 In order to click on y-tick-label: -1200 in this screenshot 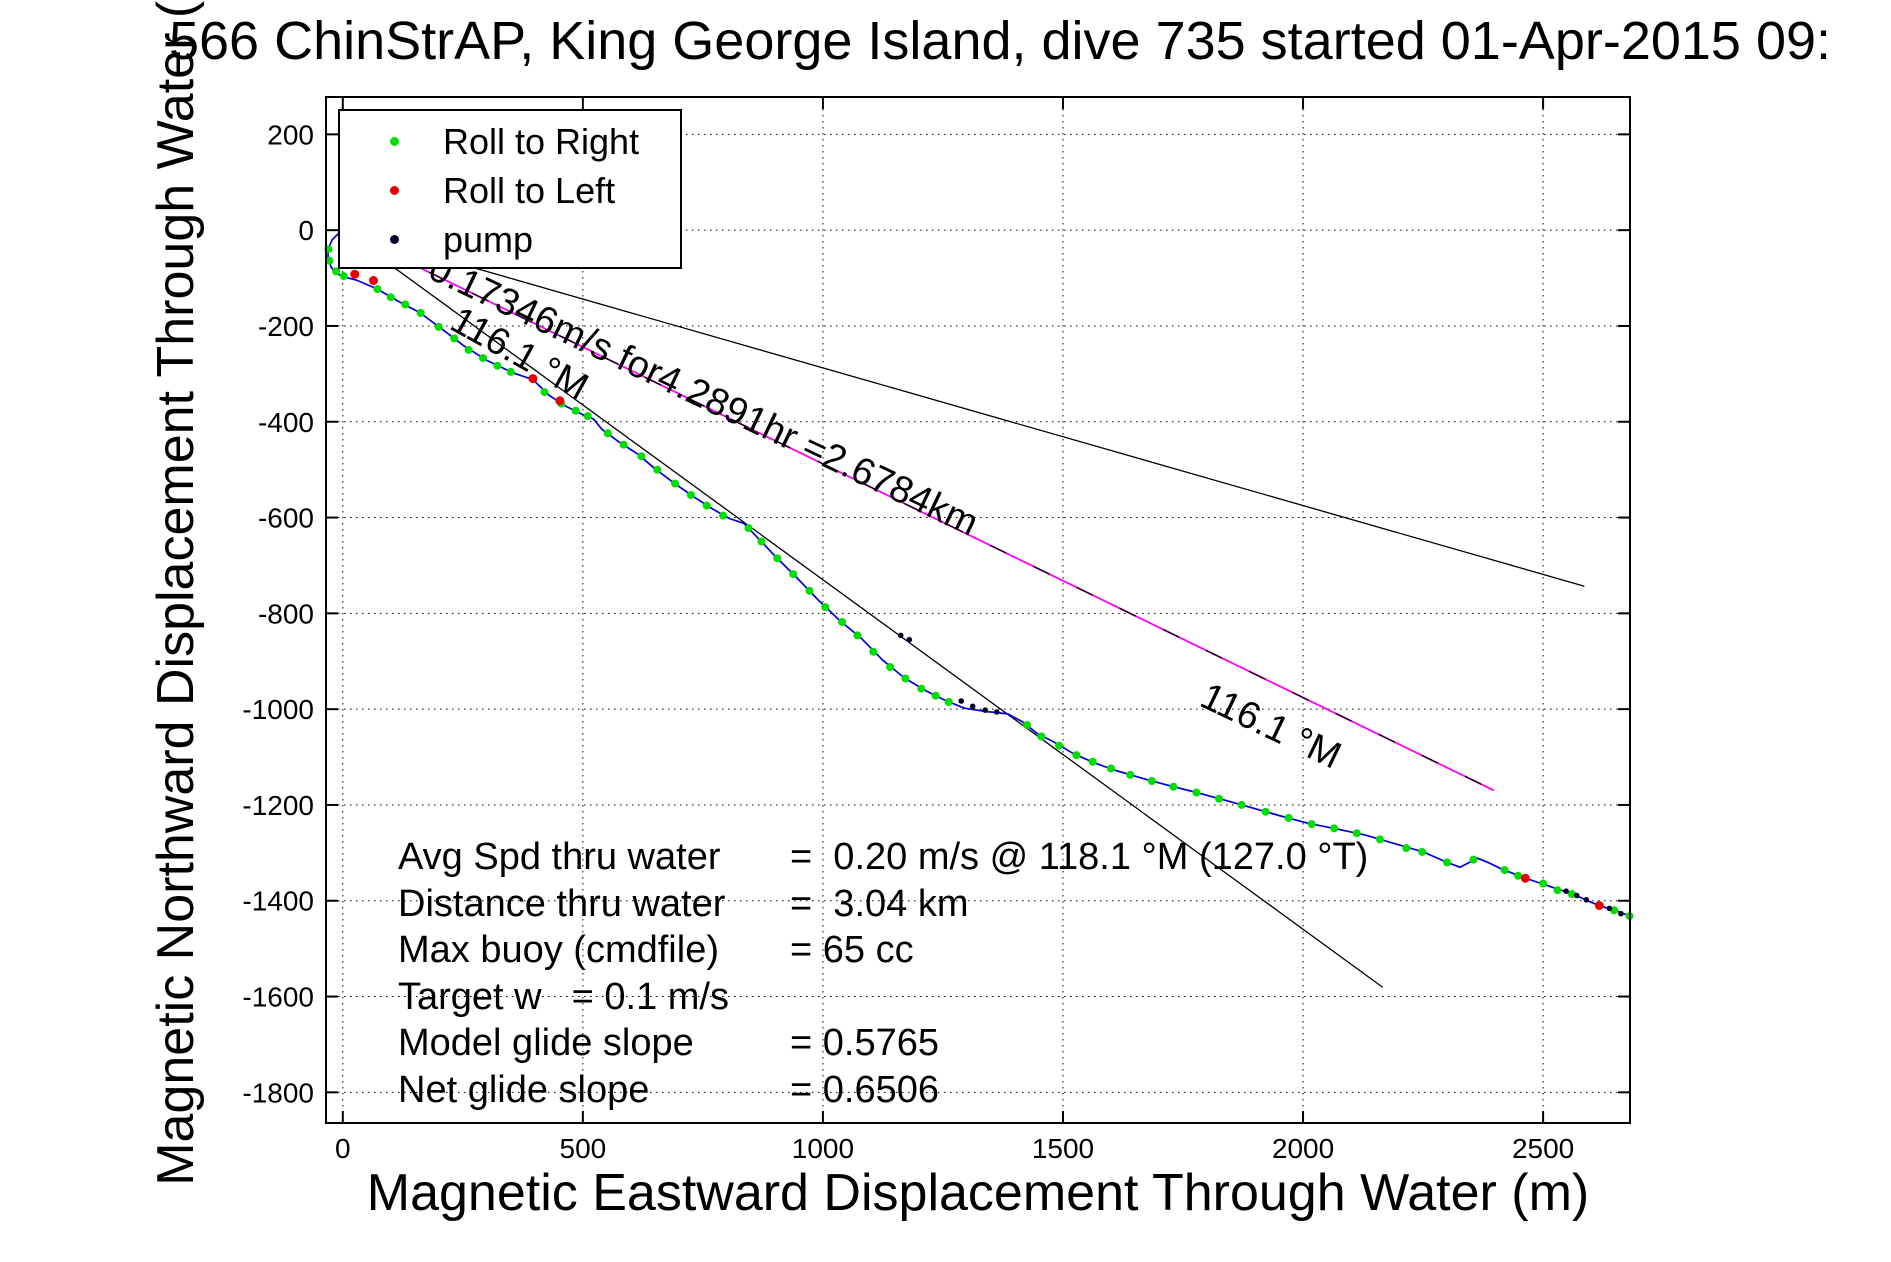, I will do `click(278, 805)`.